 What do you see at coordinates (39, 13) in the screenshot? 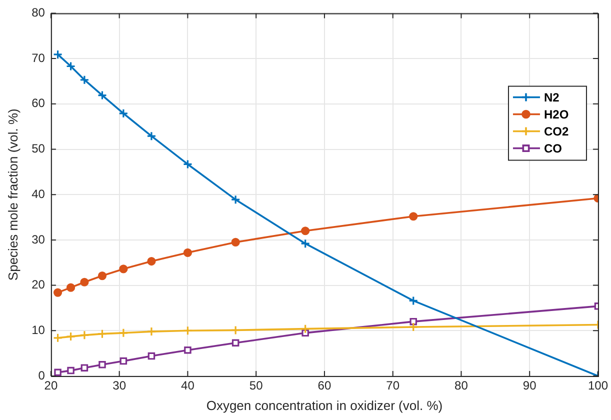
I see `y-tick-label: 80` at bounding box center [39, 13].